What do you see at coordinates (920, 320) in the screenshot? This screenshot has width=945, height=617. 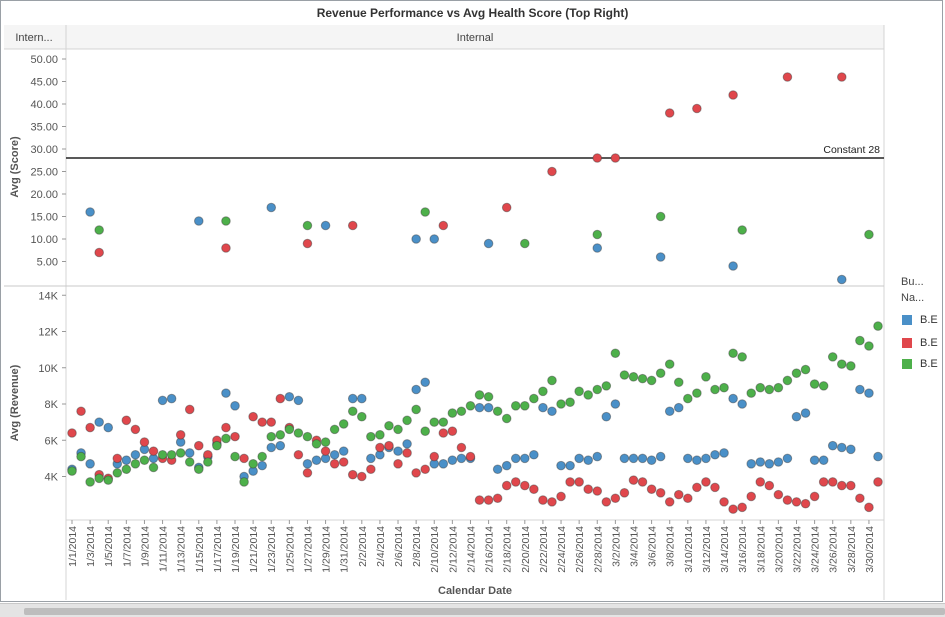 I see `legend-item-blue: B.E` at bounding box center [920, 320].